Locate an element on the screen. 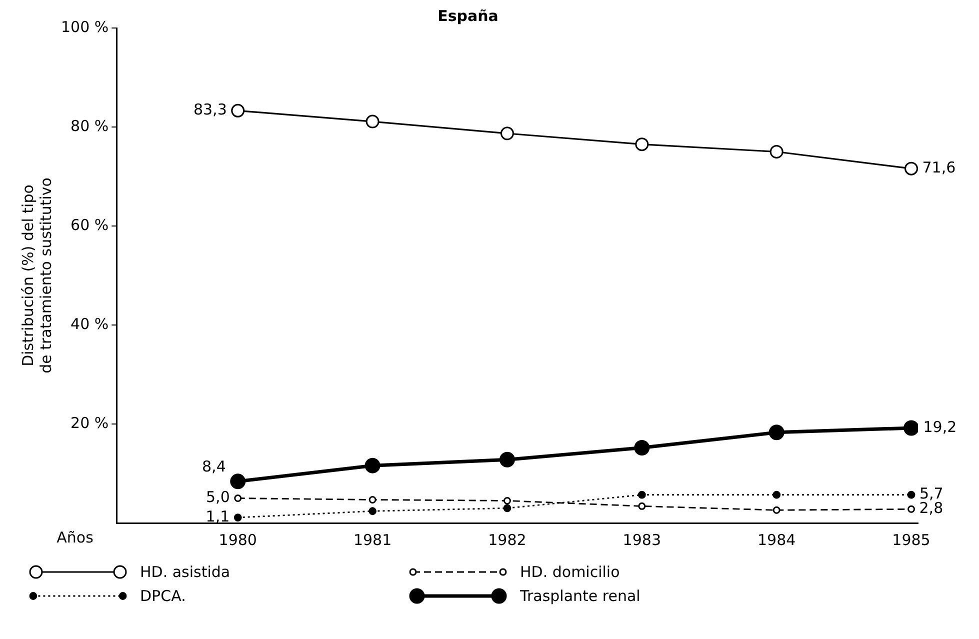 The width and height of the screenshot is (979, 639). x-tick-label: 1985 is located at coordinates (911, 539).